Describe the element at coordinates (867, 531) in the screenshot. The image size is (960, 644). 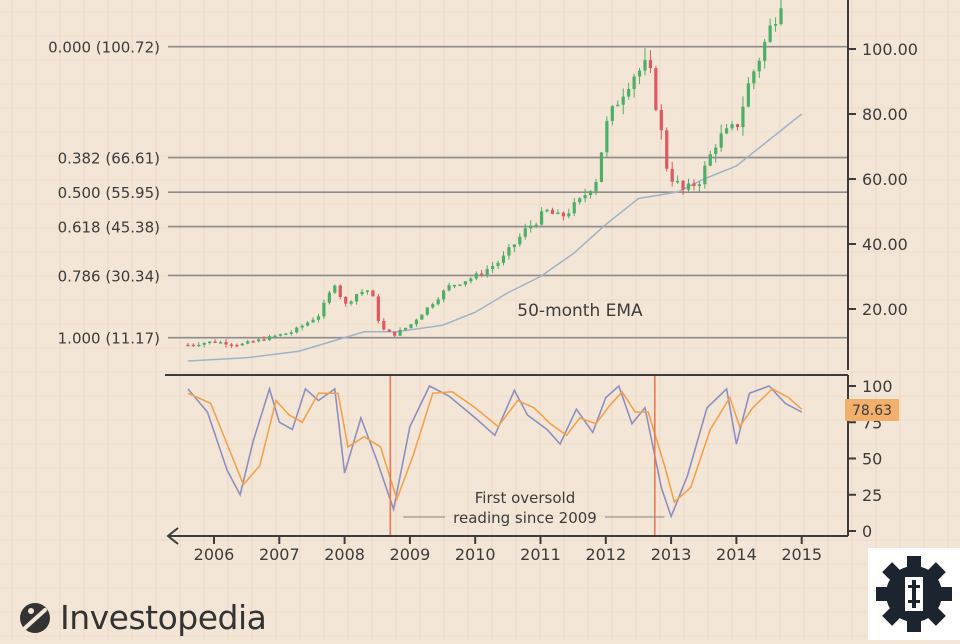
I see `stochastic-tick-label: 0` at that location.